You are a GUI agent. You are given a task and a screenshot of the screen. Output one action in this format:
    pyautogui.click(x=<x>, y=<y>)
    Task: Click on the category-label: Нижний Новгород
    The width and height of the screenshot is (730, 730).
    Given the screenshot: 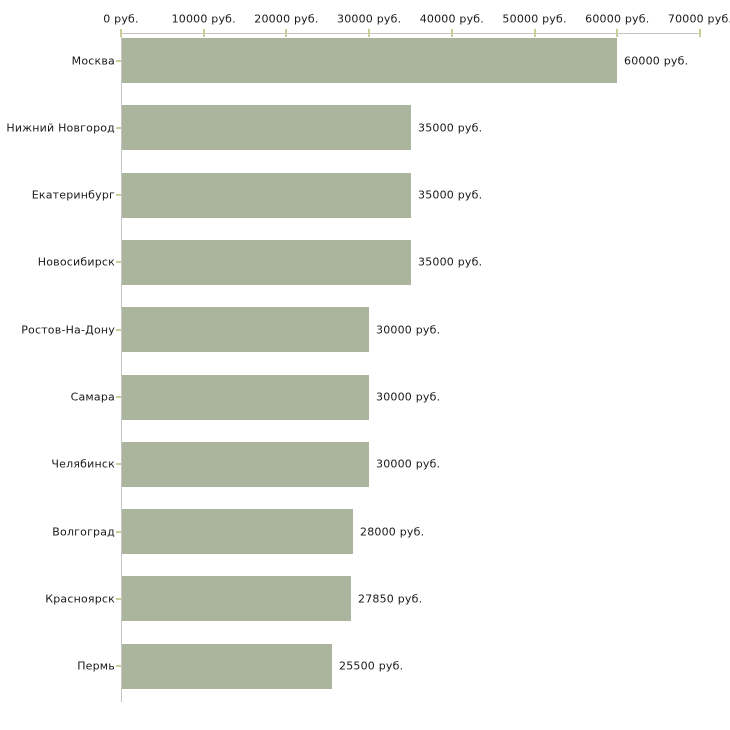 What is the action you would take?
    pyautogui.click(x=60, y=128)
    